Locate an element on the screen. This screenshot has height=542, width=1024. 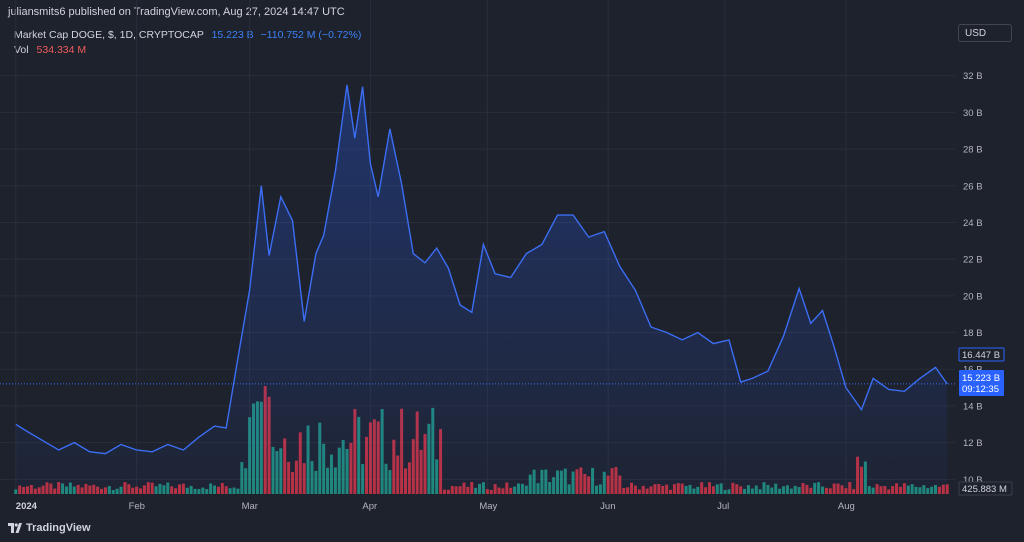
x-tick-label: Apr is located at coordinates (369, 506).